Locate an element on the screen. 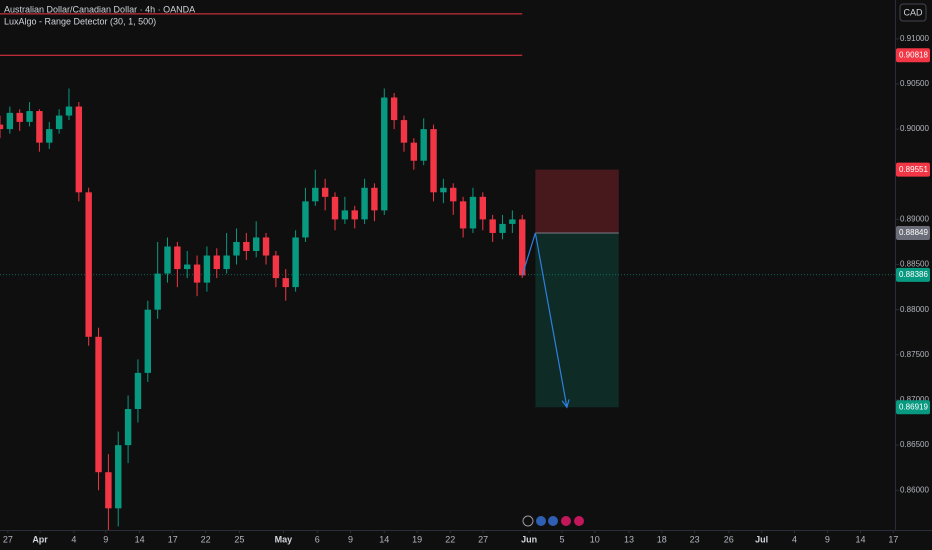 This screenshot has width=932, height=550. bottom-icons is located at coordinates (553, 521).